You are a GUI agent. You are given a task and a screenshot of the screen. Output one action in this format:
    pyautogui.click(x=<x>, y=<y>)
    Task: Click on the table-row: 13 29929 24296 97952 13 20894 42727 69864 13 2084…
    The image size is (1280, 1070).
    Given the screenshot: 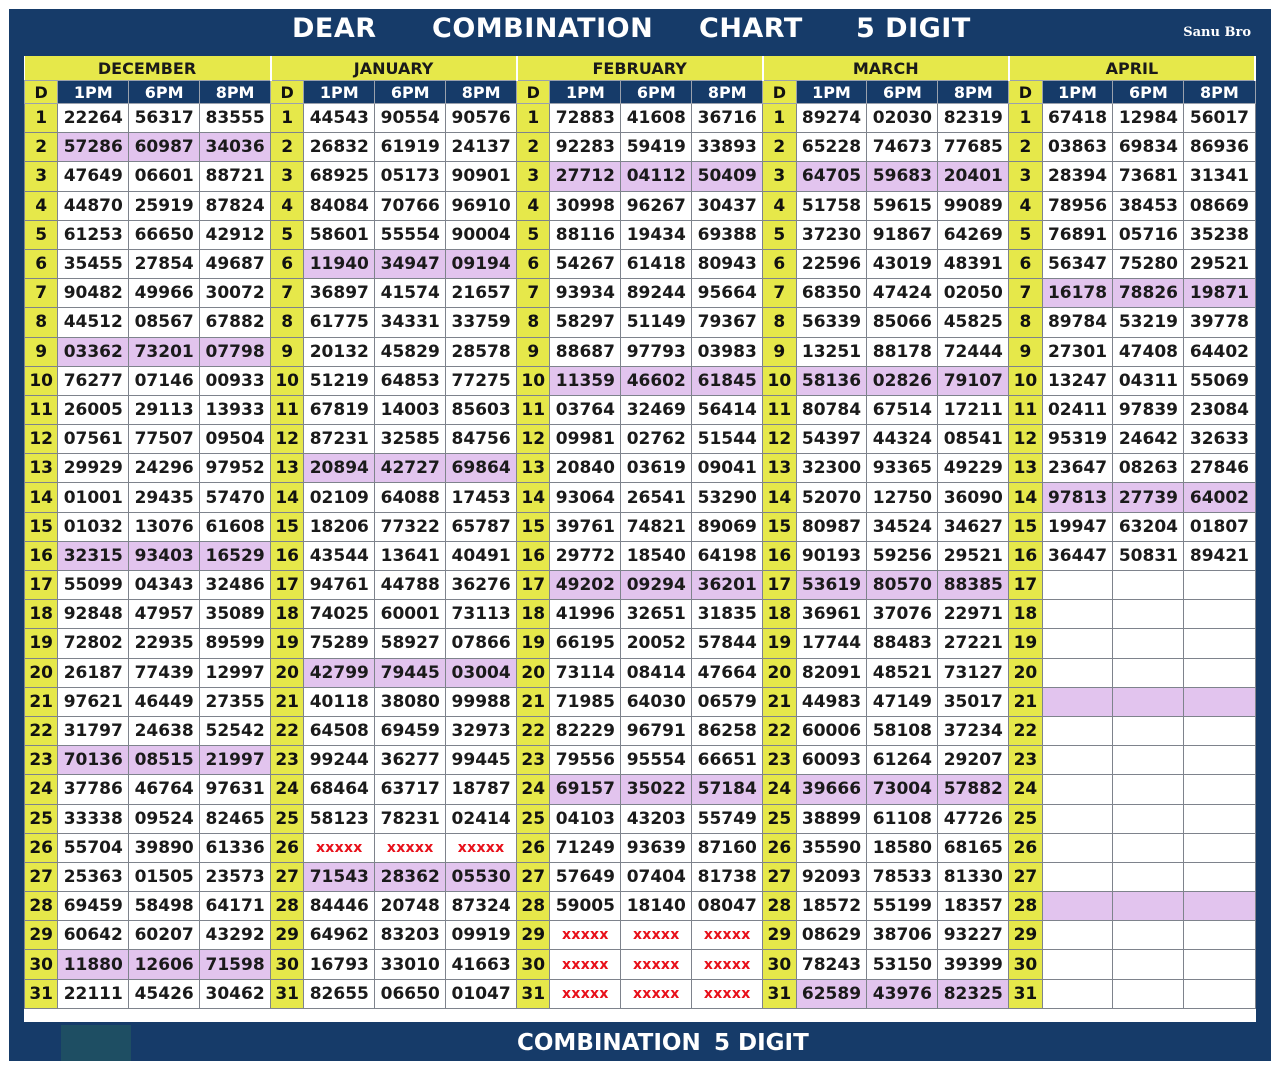 What is the action you would take?
    pyautogui.click(x=639, y=468)
    